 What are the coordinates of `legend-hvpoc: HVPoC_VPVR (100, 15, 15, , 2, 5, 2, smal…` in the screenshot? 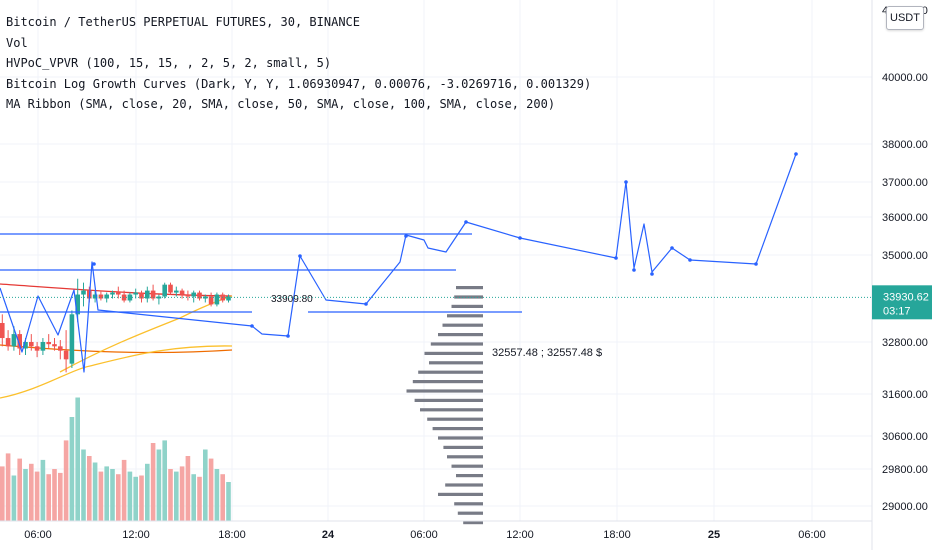 It's located at (169, 63).